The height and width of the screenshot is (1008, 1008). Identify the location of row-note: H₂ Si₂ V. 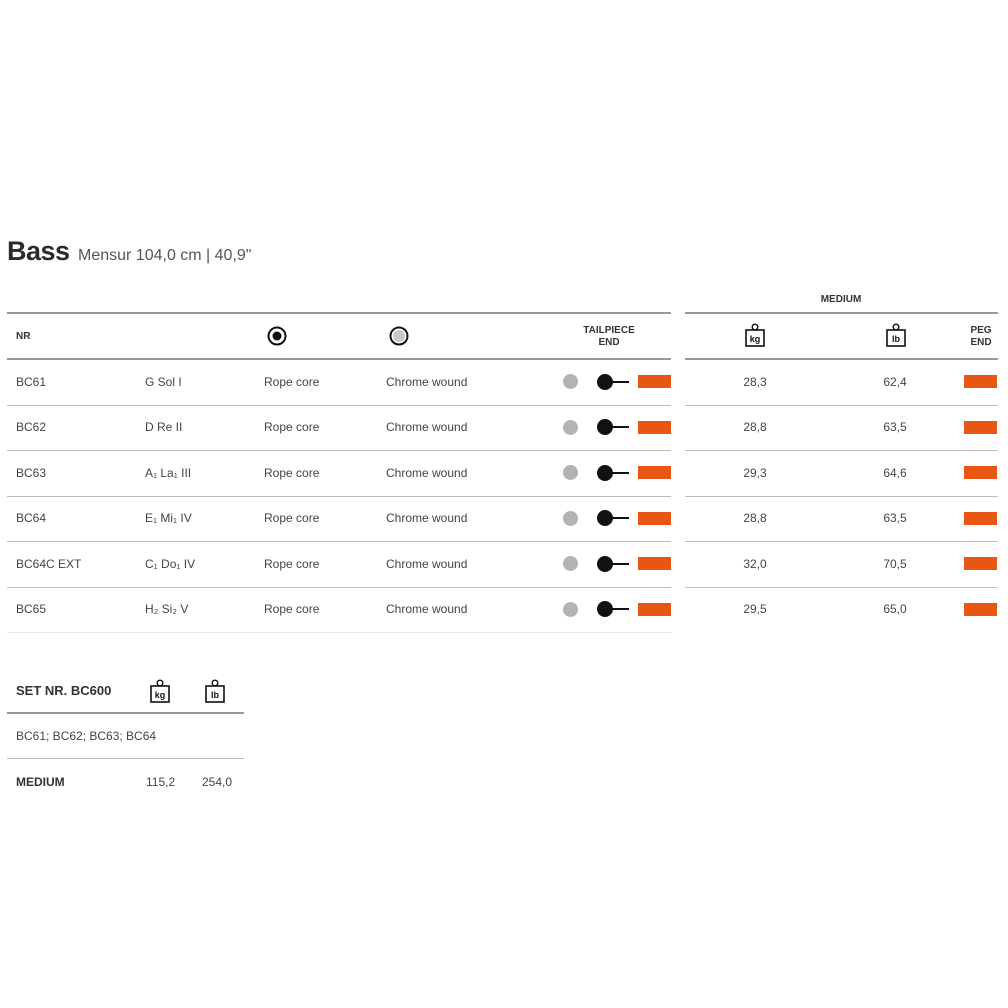
(167, 609).